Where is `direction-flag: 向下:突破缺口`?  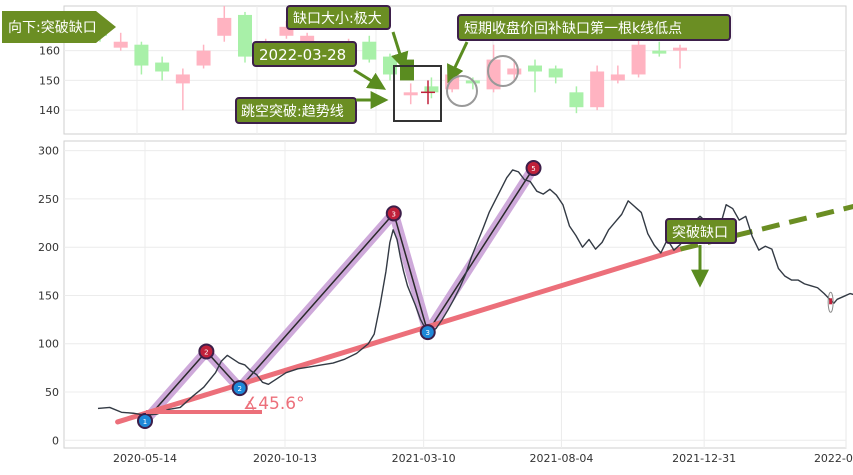
direction-flag: 向下:突破缺口 is located at coordinates (59, 27).